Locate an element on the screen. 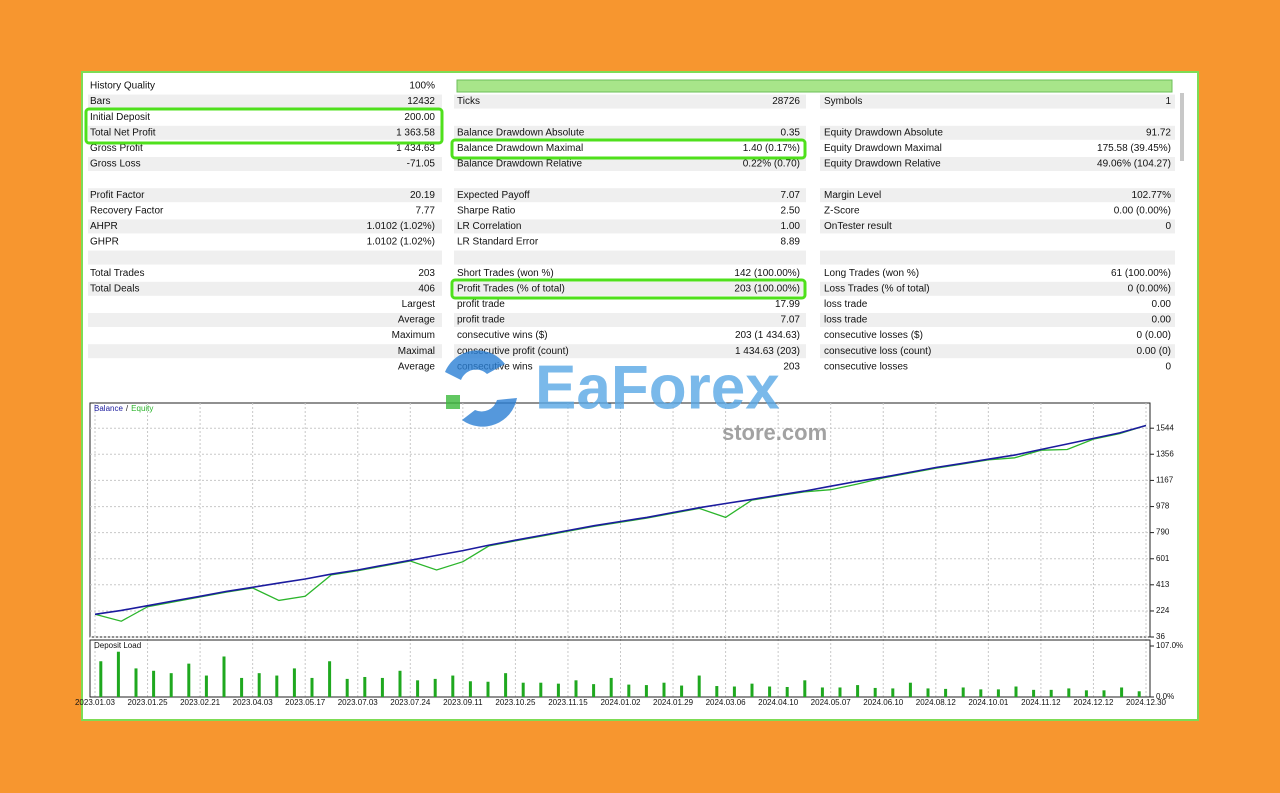 This screenshot has height=793, width=1280. x-tick-label: 2023.07.03 is located at coordinates (358, 702).